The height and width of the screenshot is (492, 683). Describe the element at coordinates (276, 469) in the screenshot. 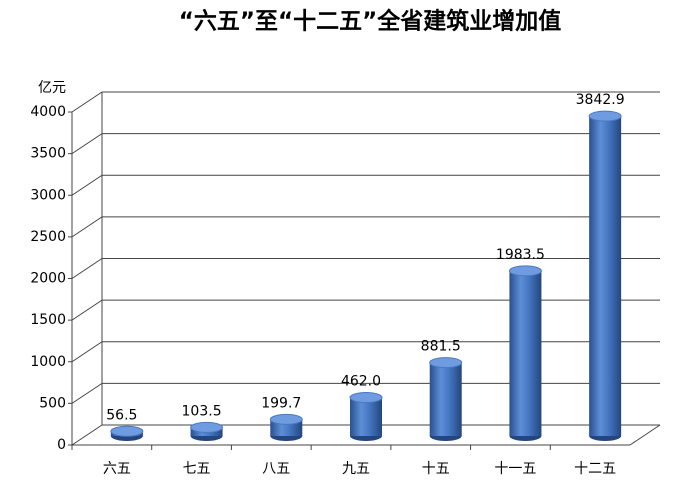

I see `x-tick-label: 八五` at that location.